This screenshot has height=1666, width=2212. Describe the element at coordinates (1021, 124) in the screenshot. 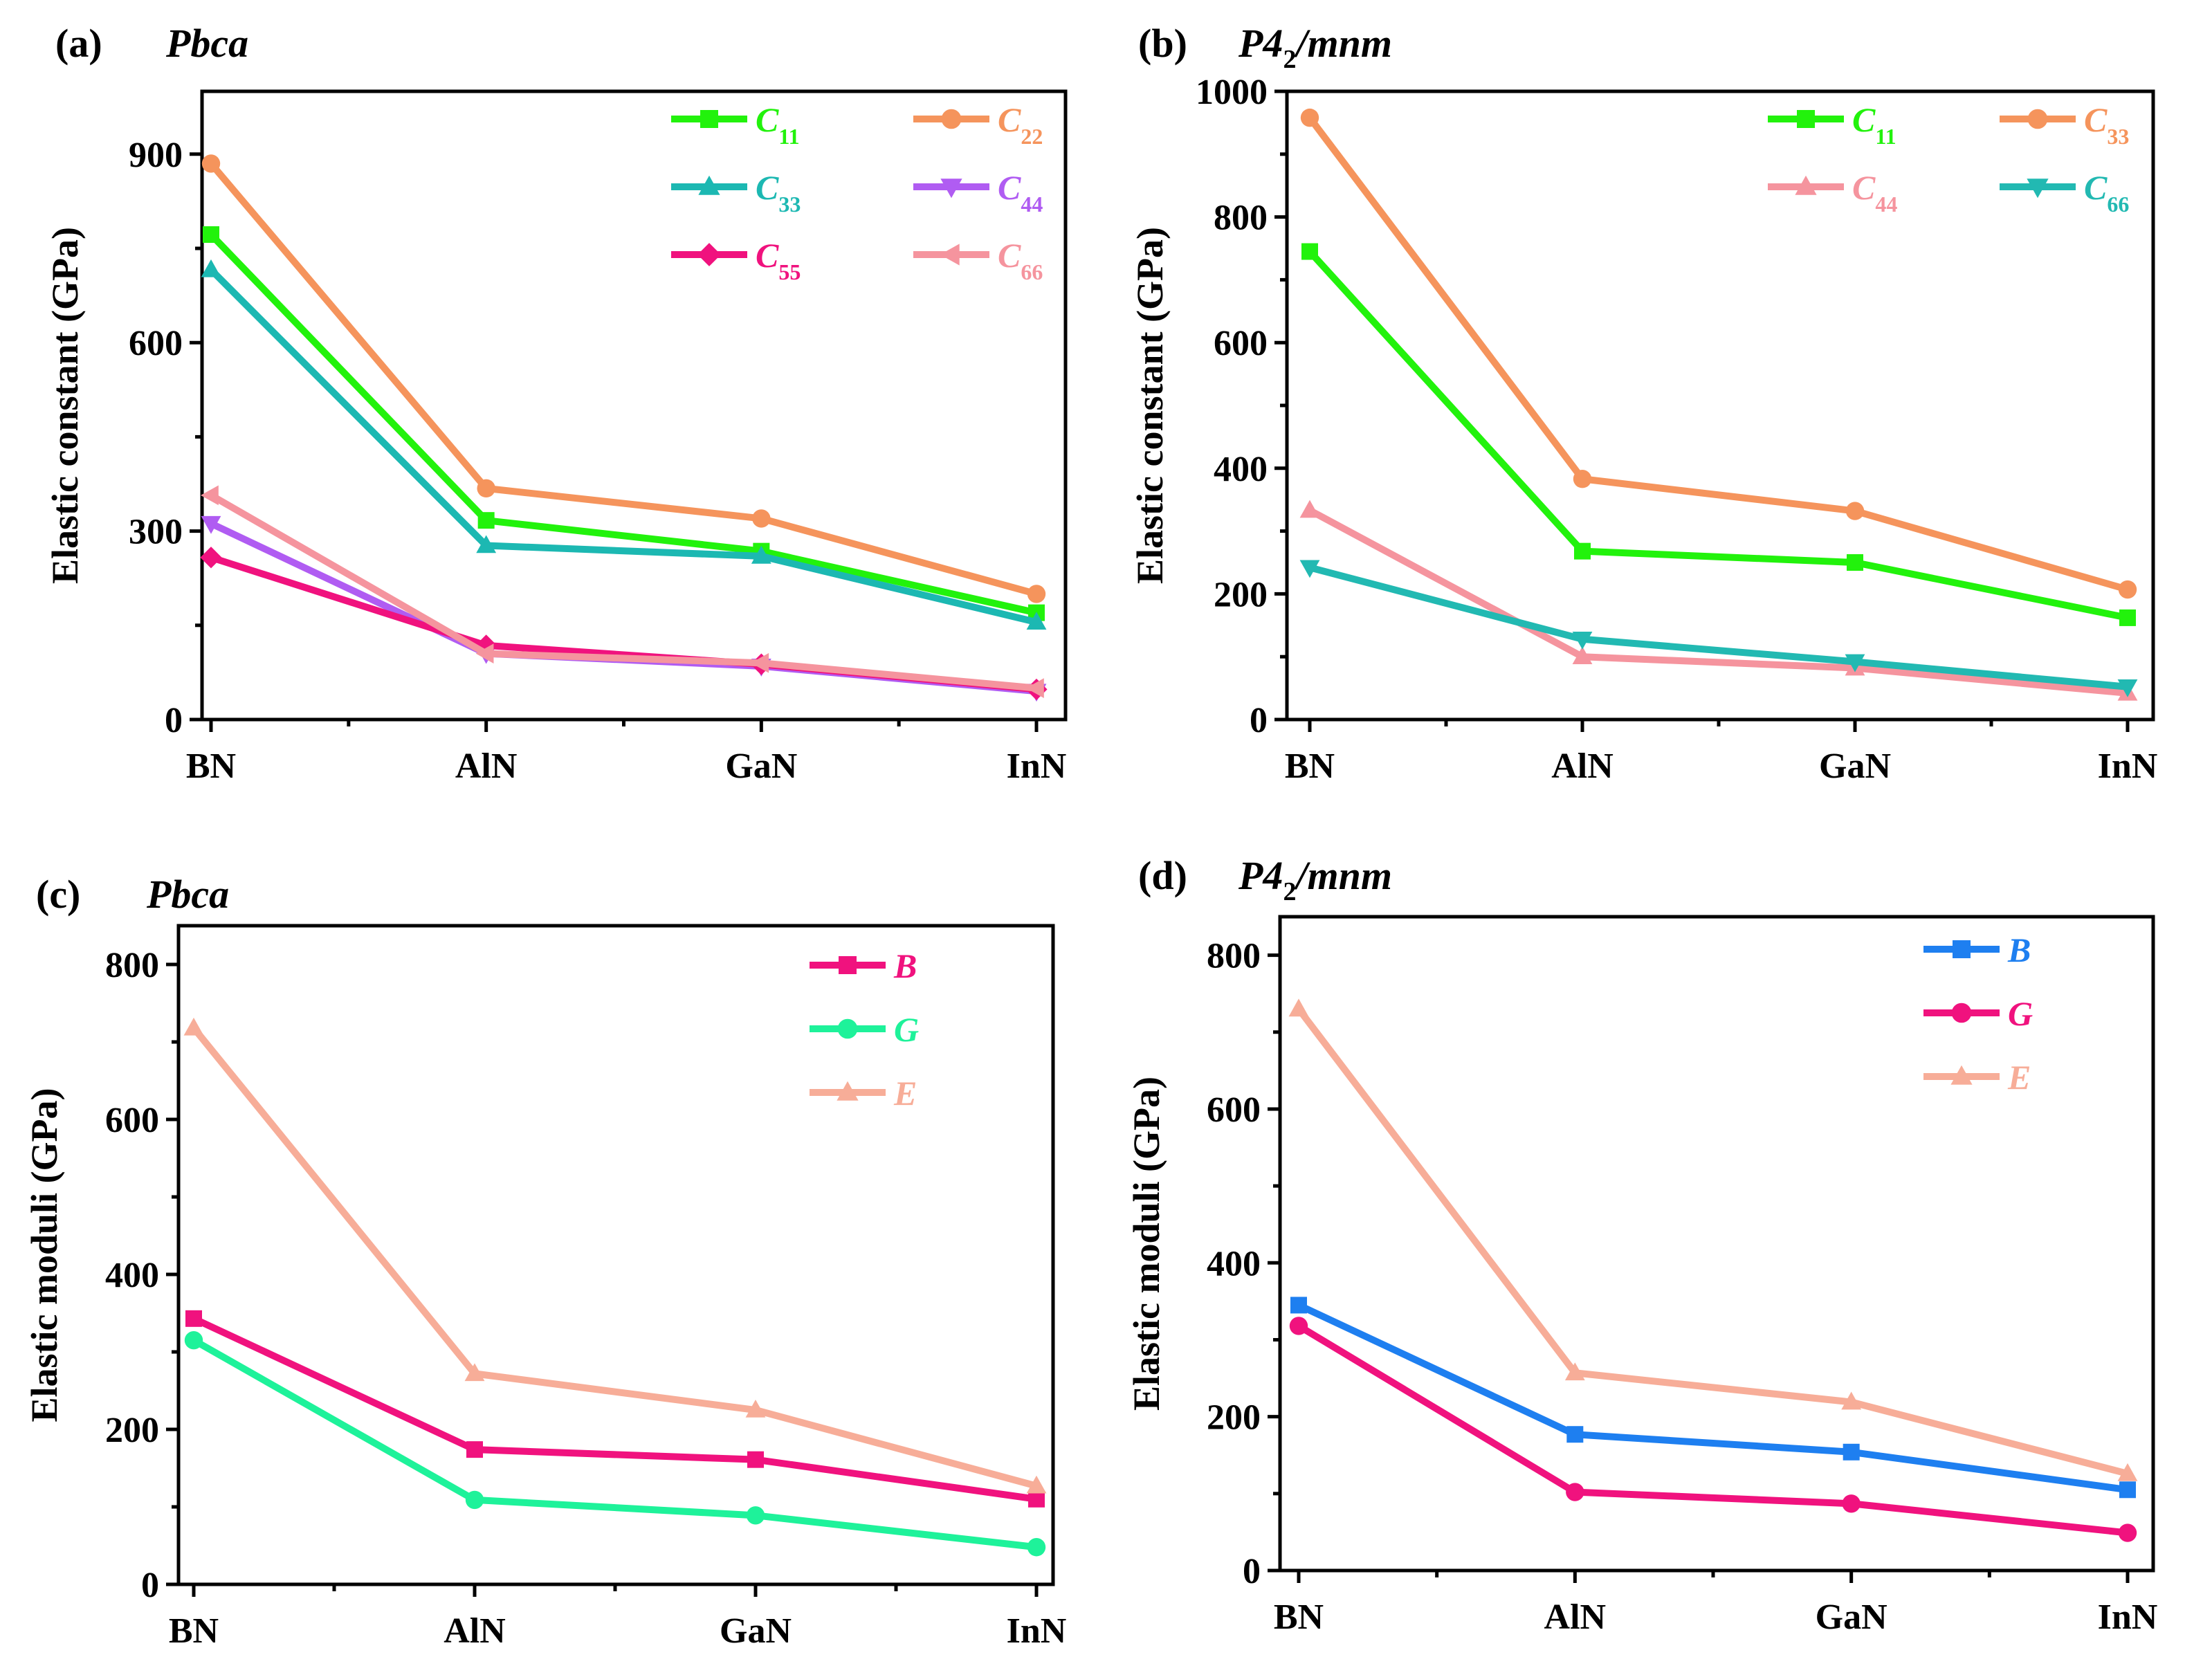

I see `legend-label: C22` at that location.